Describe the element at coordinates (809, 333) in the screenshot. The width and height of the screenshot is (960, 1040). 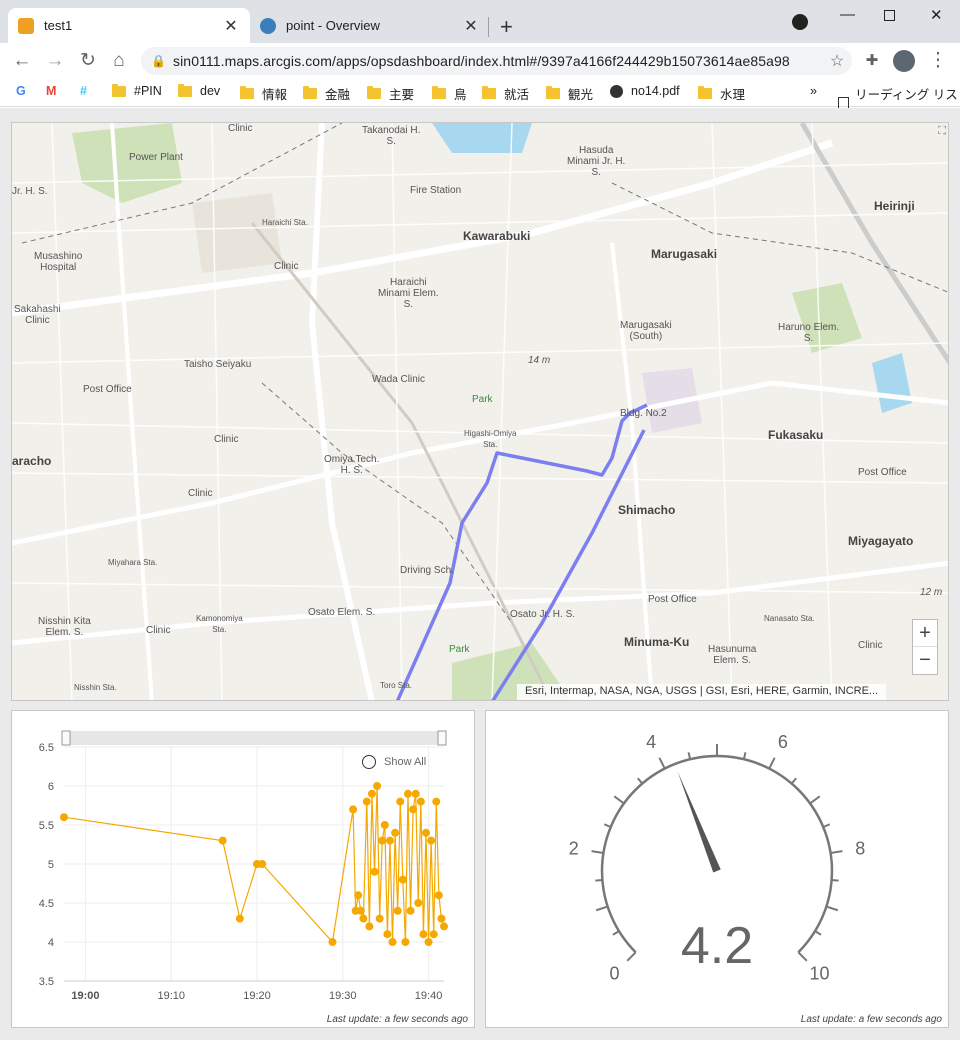
I see `map-label: Haruno Elem. S.` at that location.